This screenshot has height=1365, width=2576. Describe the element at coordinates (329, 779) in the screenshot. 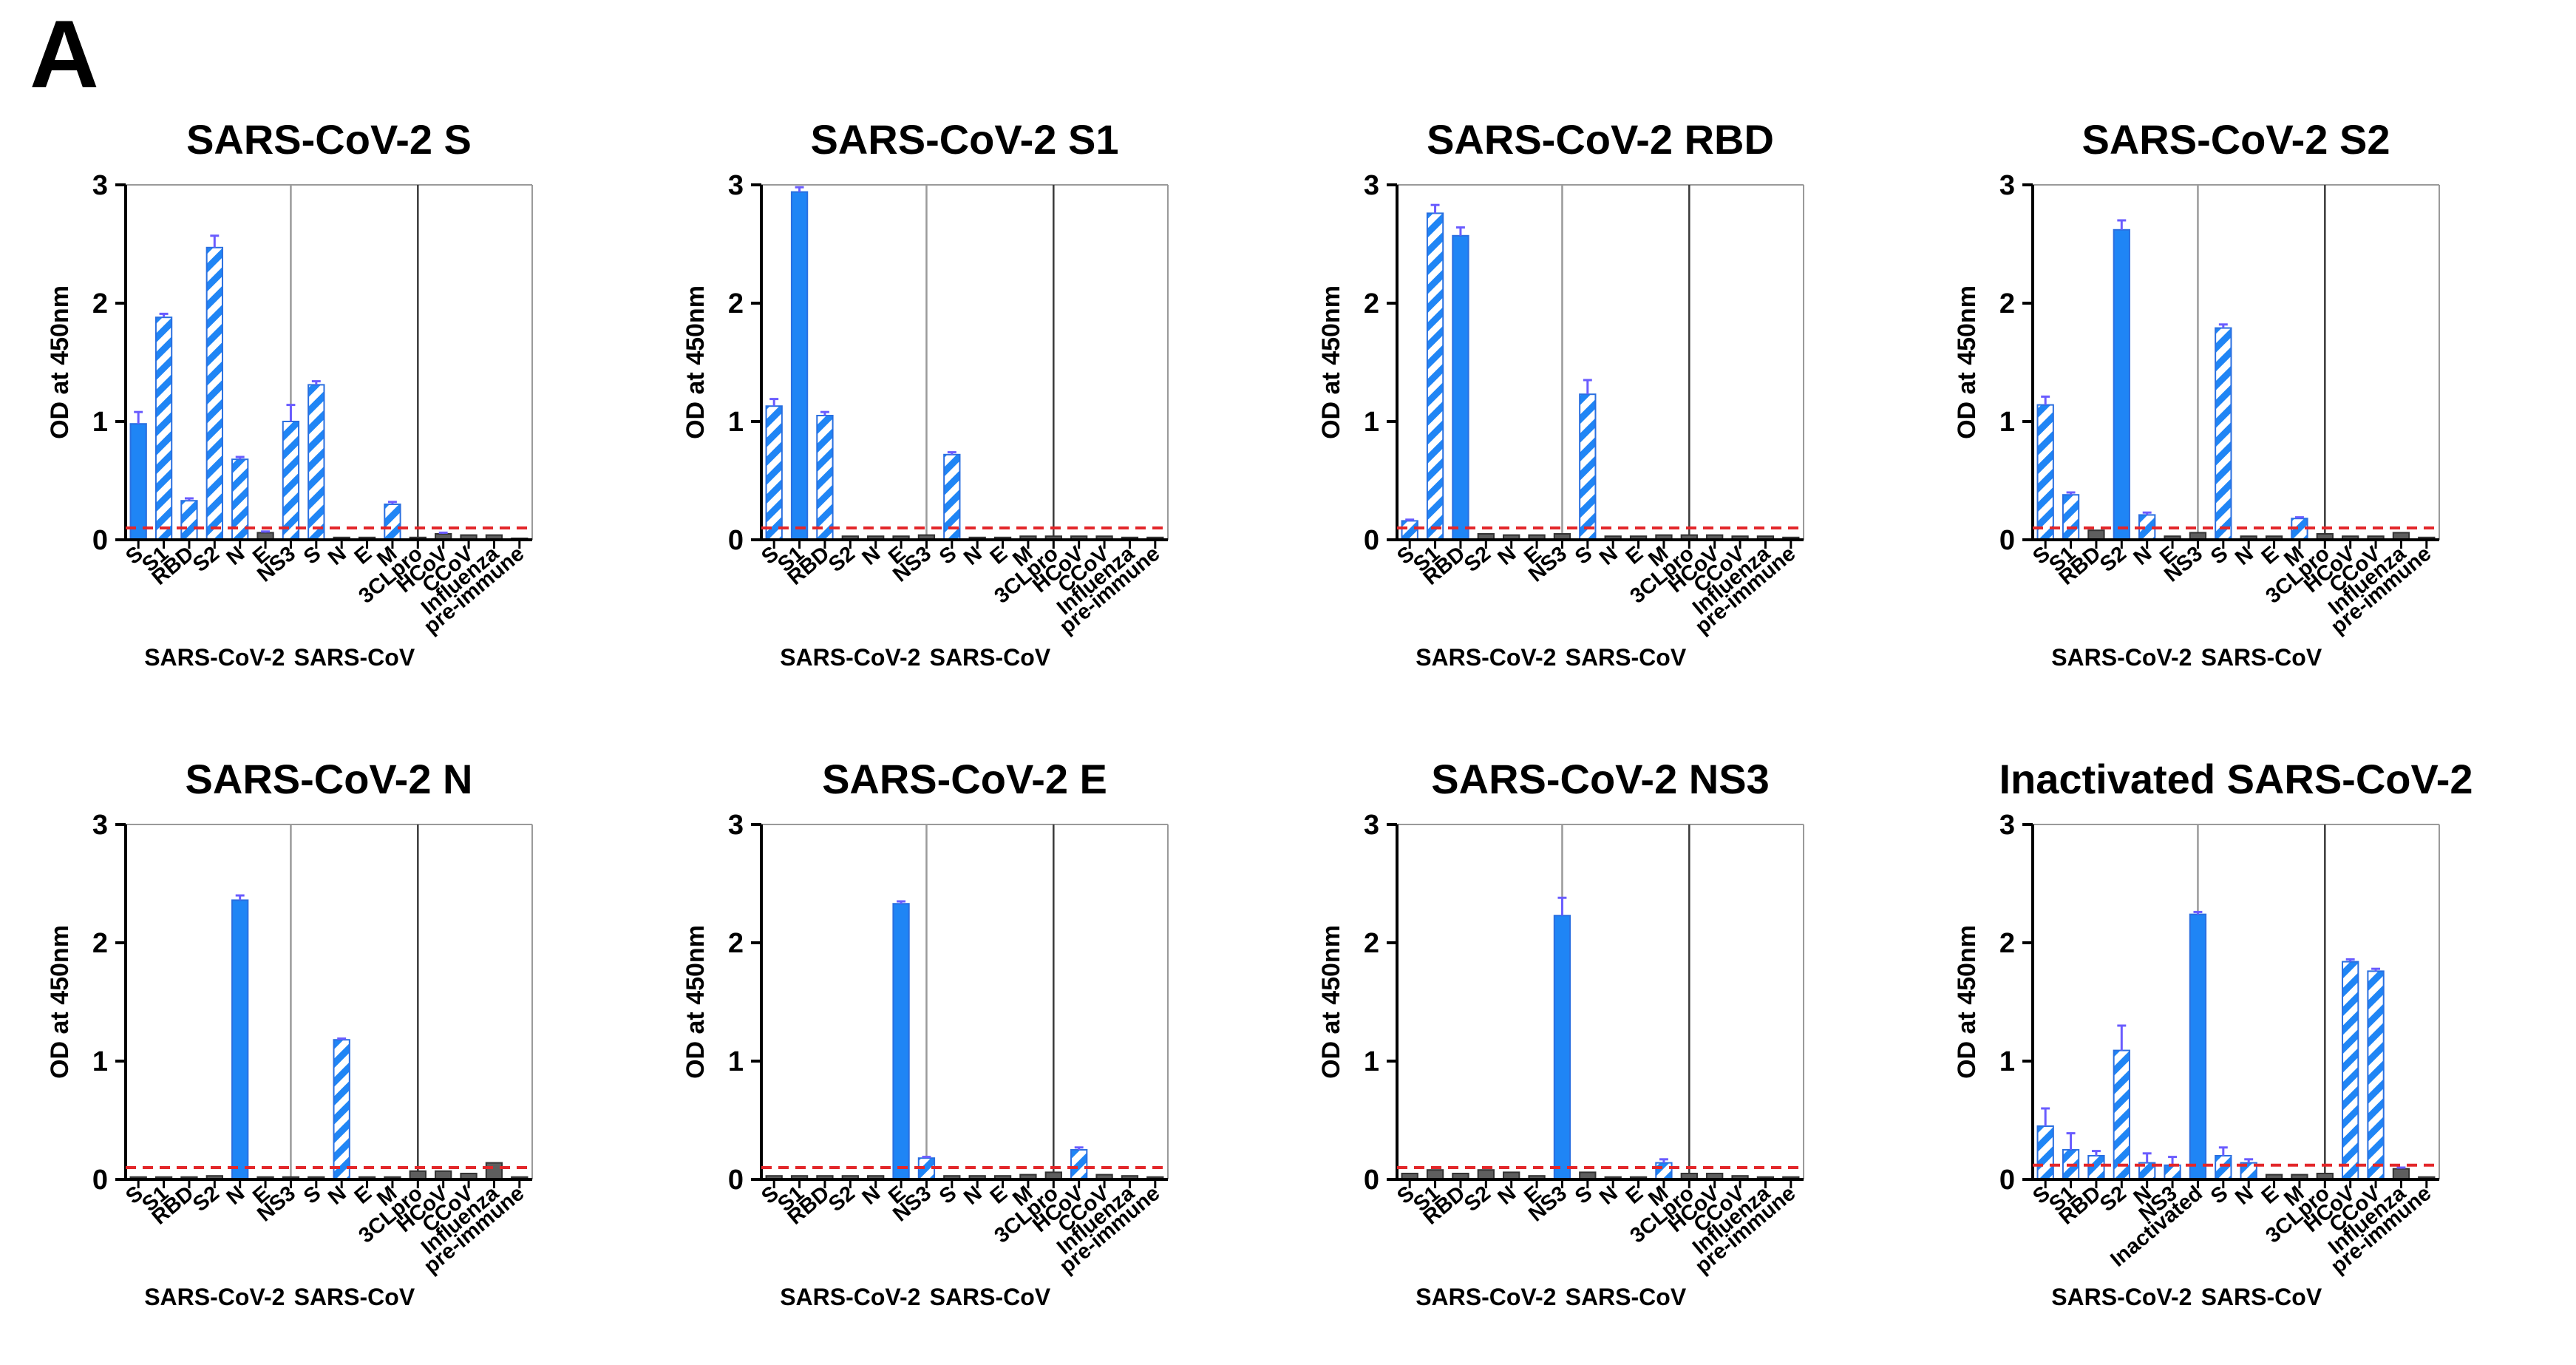

I see `chart-title: SARS-CoV-2 N` at that location.